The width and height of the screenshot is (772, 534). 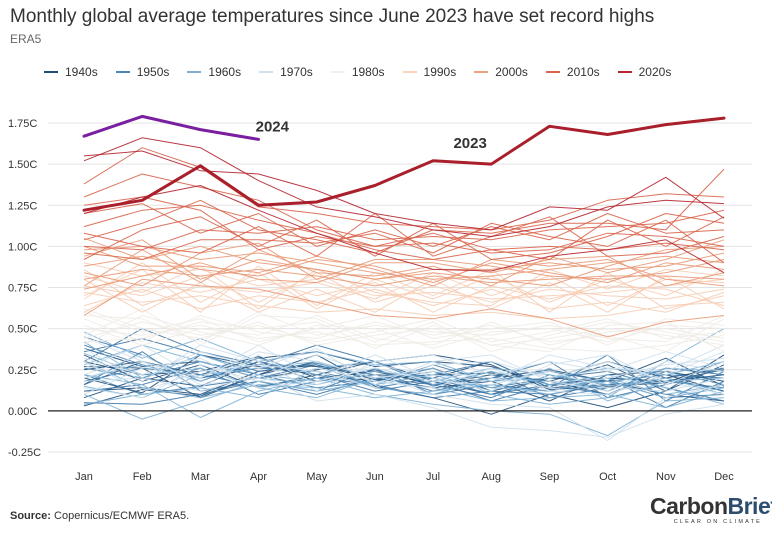 I want to click on legend-item-1980s: 1980s, so click(x=357, y=72).